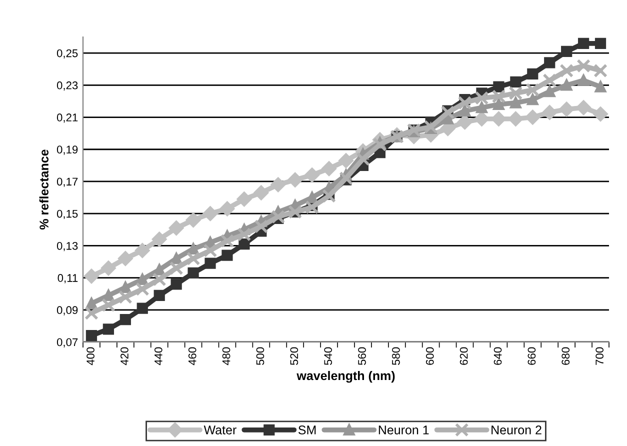 Image resolution: width=627 pixels, height=446 pixels. What do you see at coordinates (67, 150) in the screenshot?
I see `y-tick-label: 0,19` at bounding box center [67, 150].